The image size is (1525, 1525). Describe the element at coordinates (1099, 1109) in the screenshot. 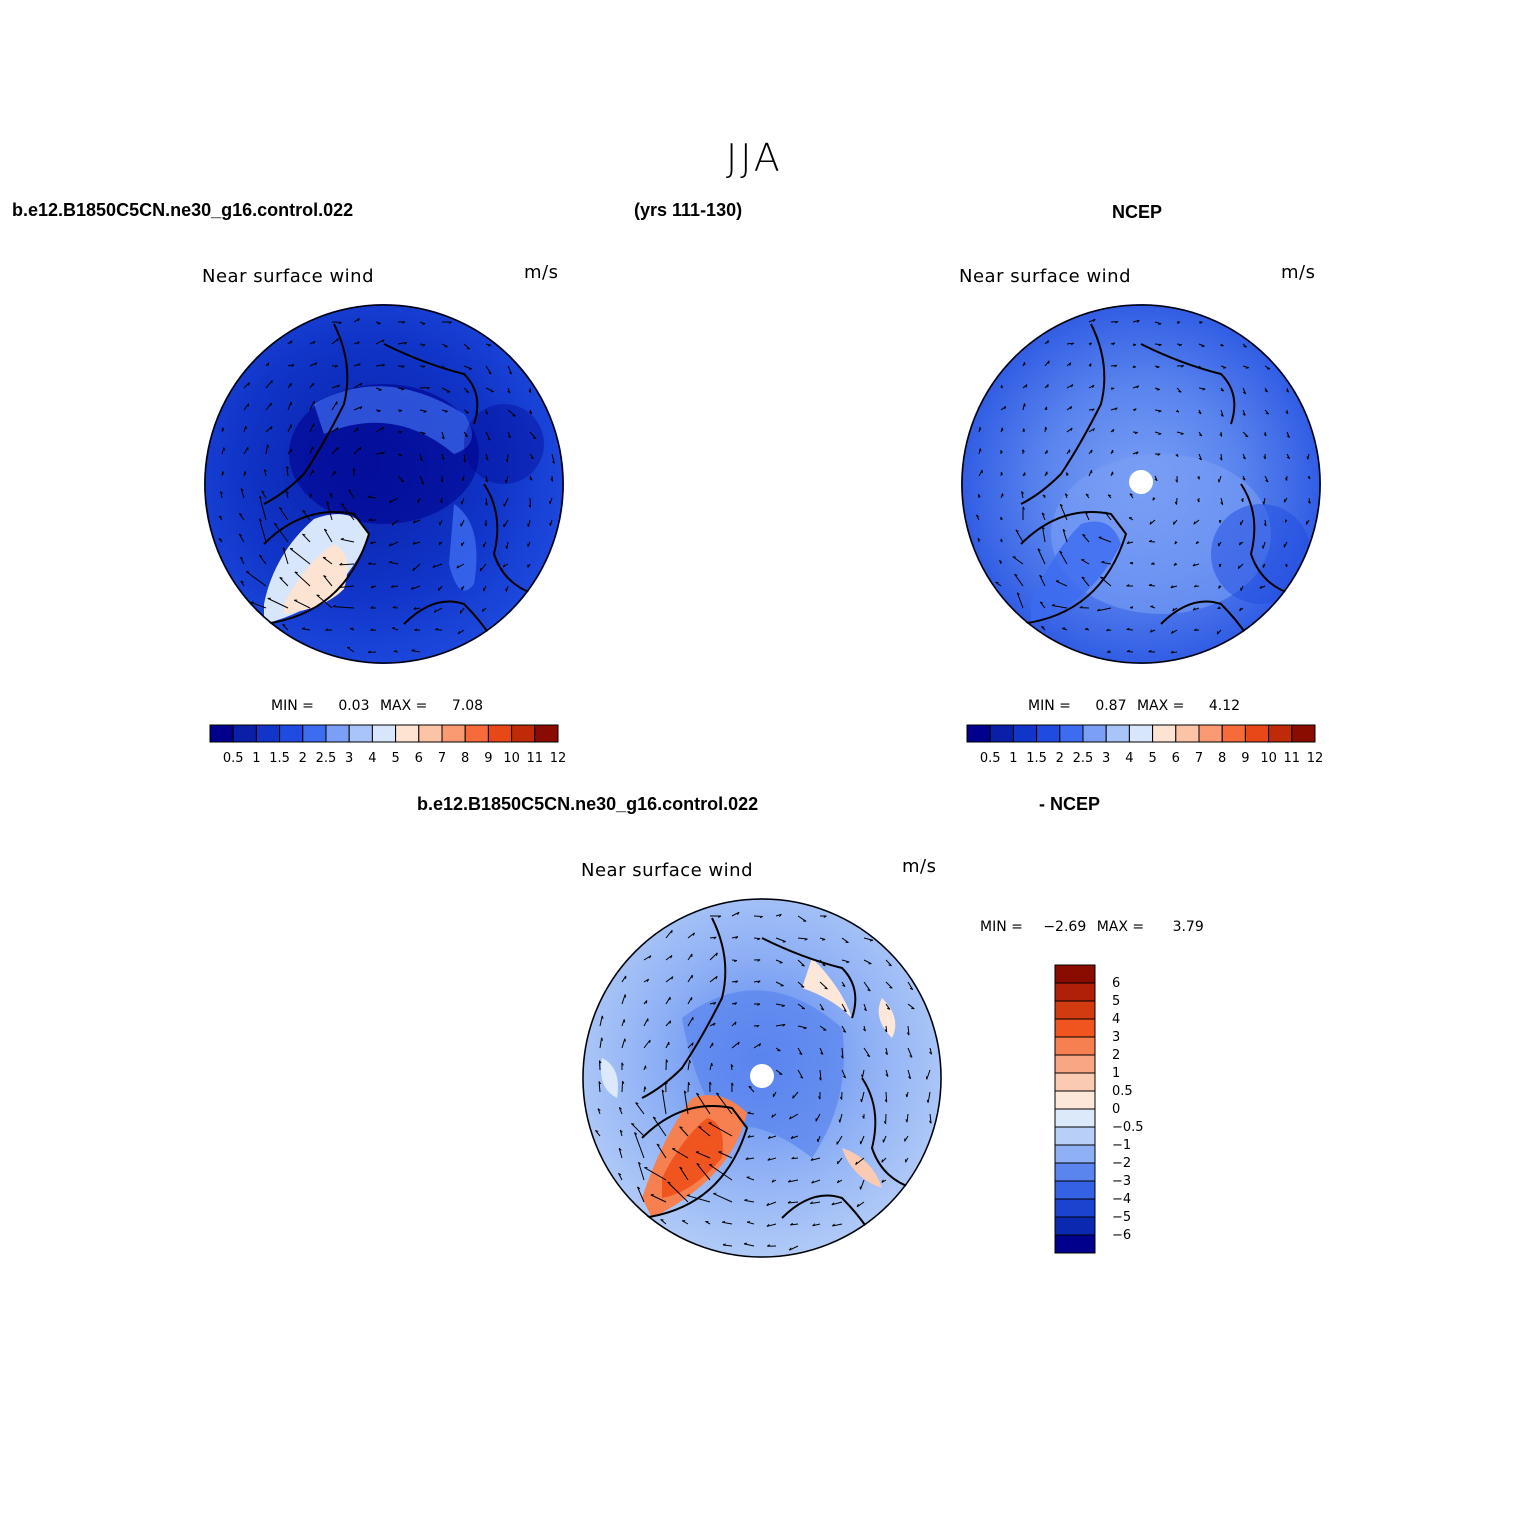

I see `colorbar-diff: 6 5 4 3 2 1 0.5 0 −0.5 −1 −2 −3 −4 −5 −6` at that location.